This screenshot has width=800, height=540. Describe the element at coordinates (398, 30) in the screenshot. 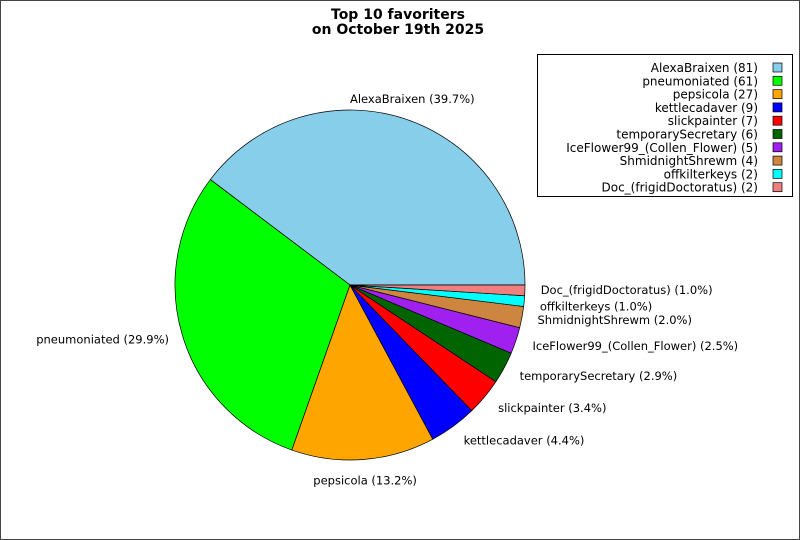

I see `chart-title-line-2: on October 19th 2025` at that location.